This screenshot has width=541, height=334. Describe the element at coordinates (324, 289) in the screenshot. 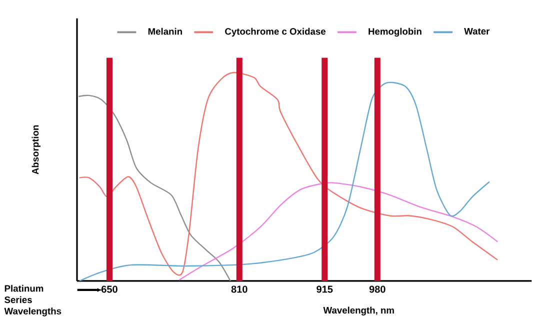

I see `x-tick-label: 915` at that location.